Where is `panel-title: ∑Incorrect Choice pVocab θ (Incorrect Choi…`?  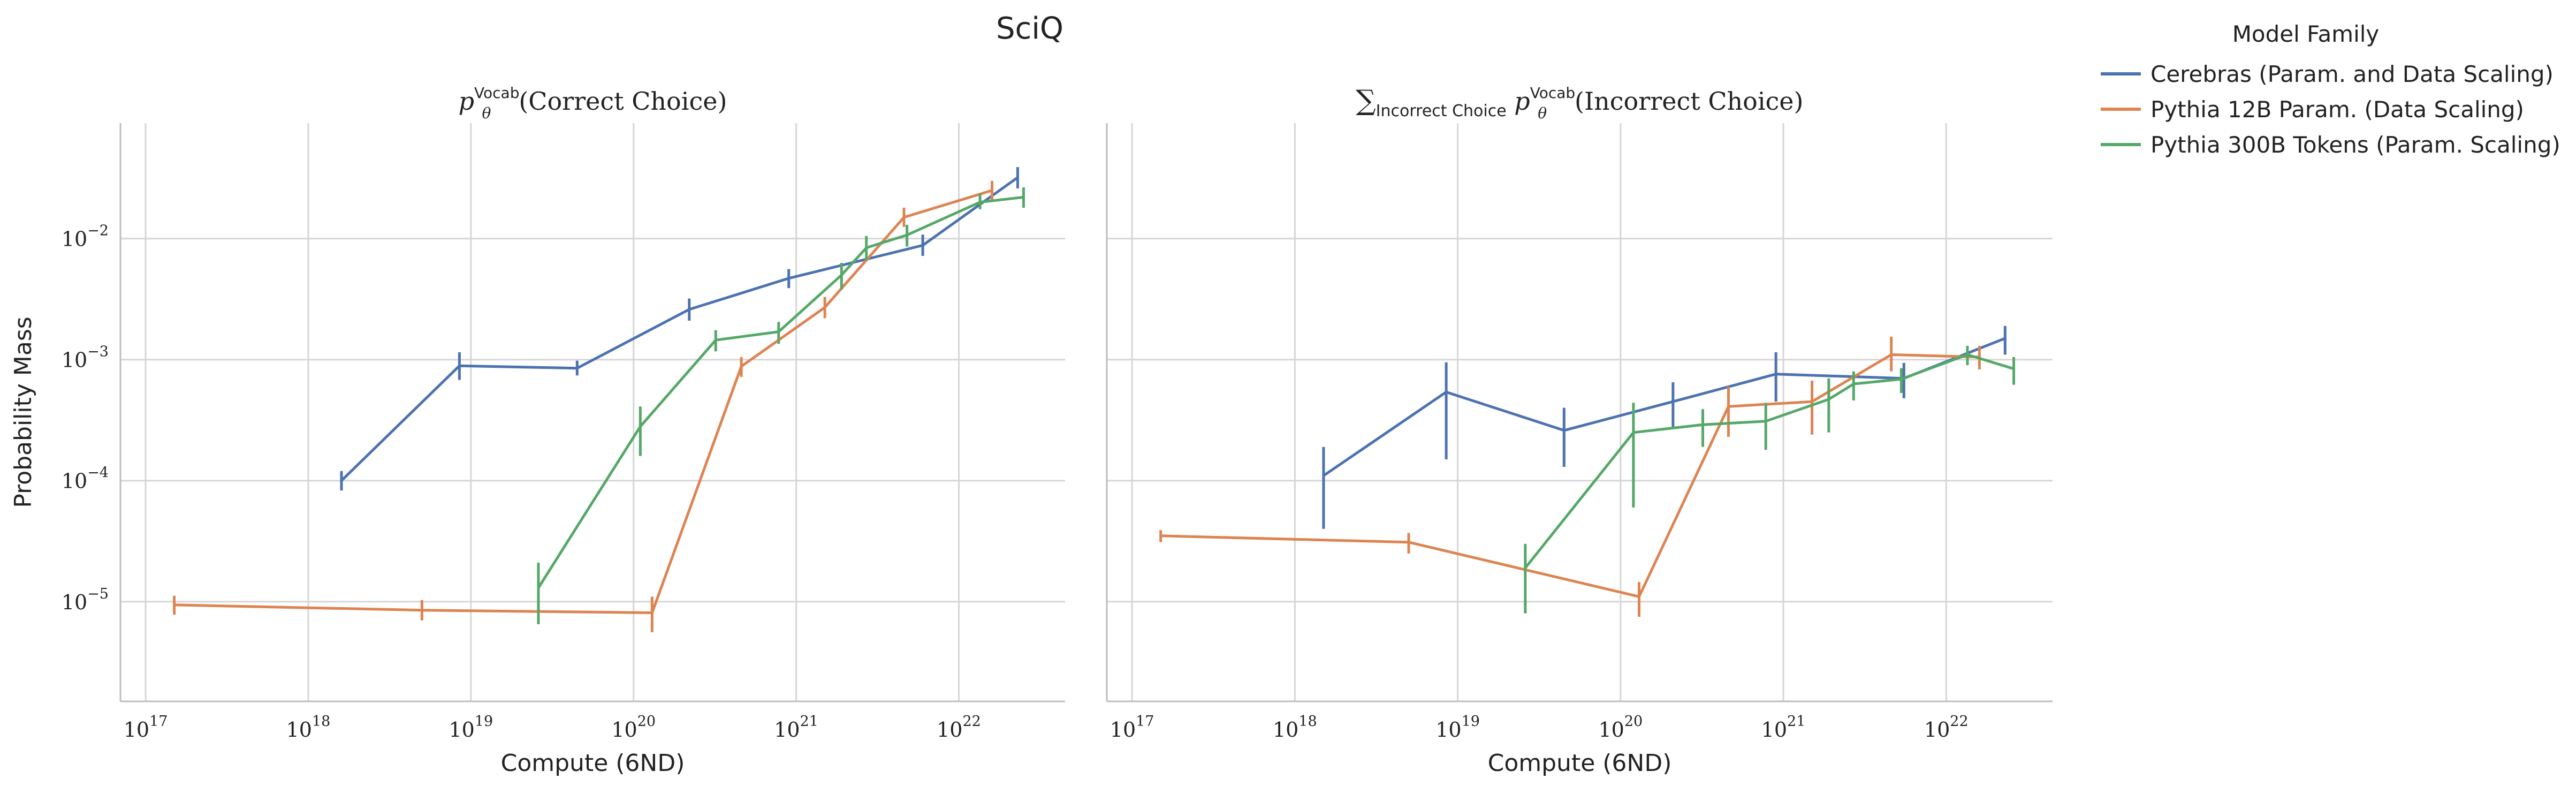
panel-title: ∑Incorrect Choice pVocab θ (Incorrect Choi… is located at coordinates (1580, 103).